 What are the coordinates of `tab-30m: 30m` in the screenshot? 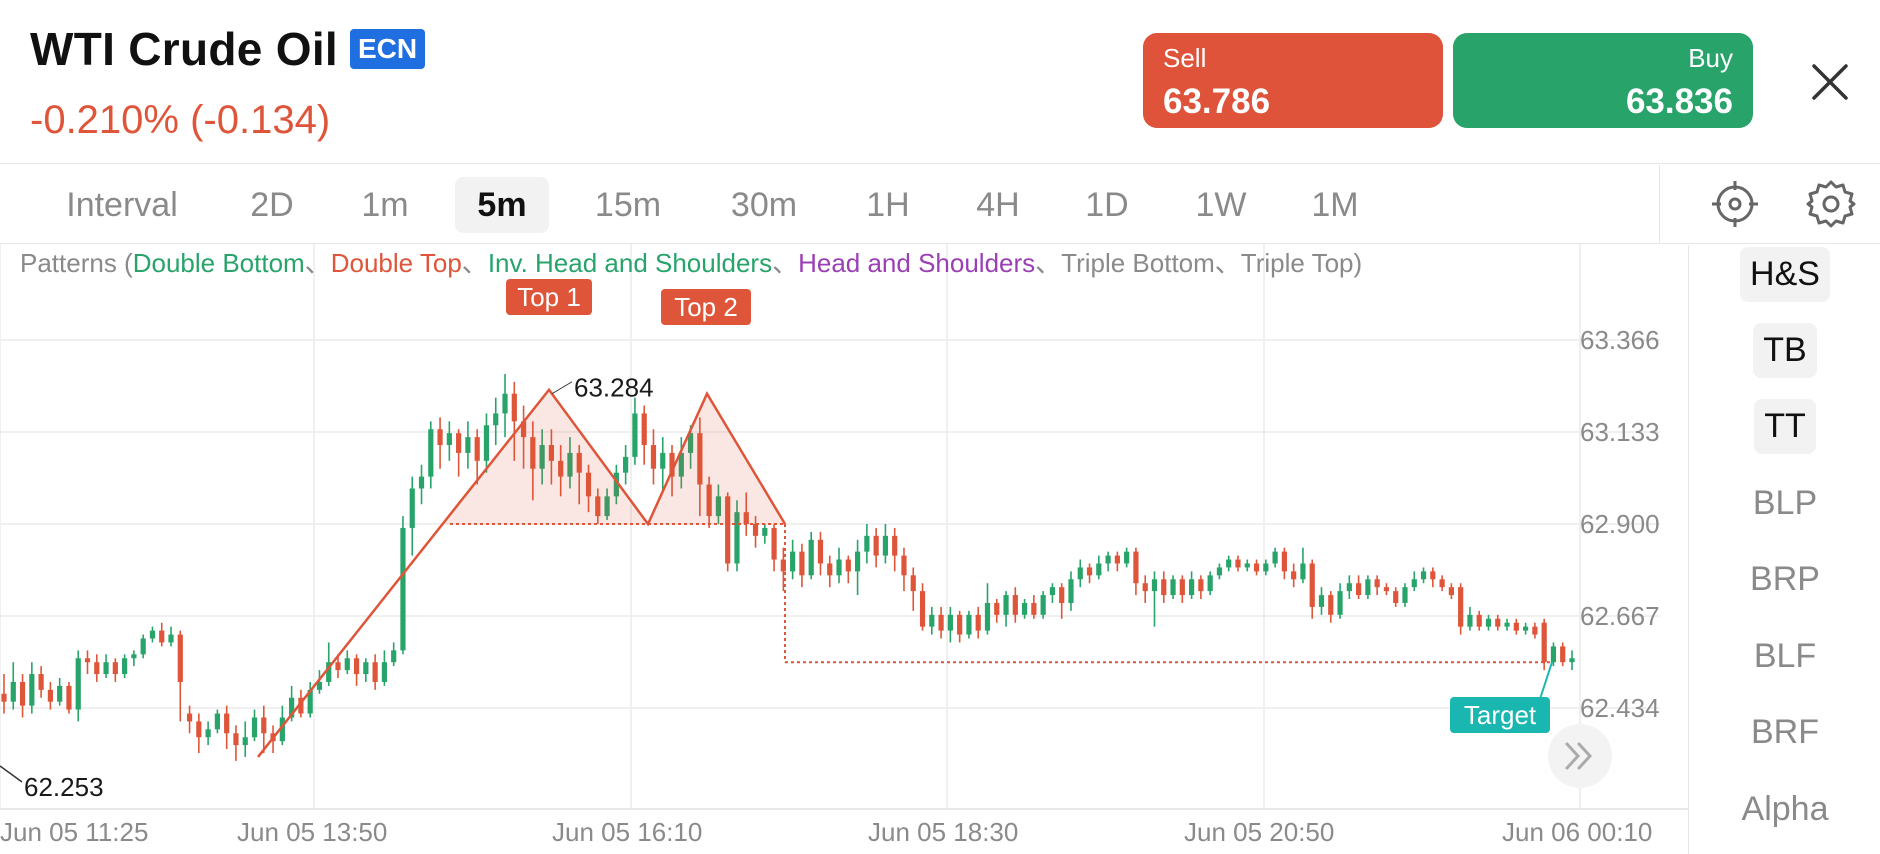 It's located at (764, 205).